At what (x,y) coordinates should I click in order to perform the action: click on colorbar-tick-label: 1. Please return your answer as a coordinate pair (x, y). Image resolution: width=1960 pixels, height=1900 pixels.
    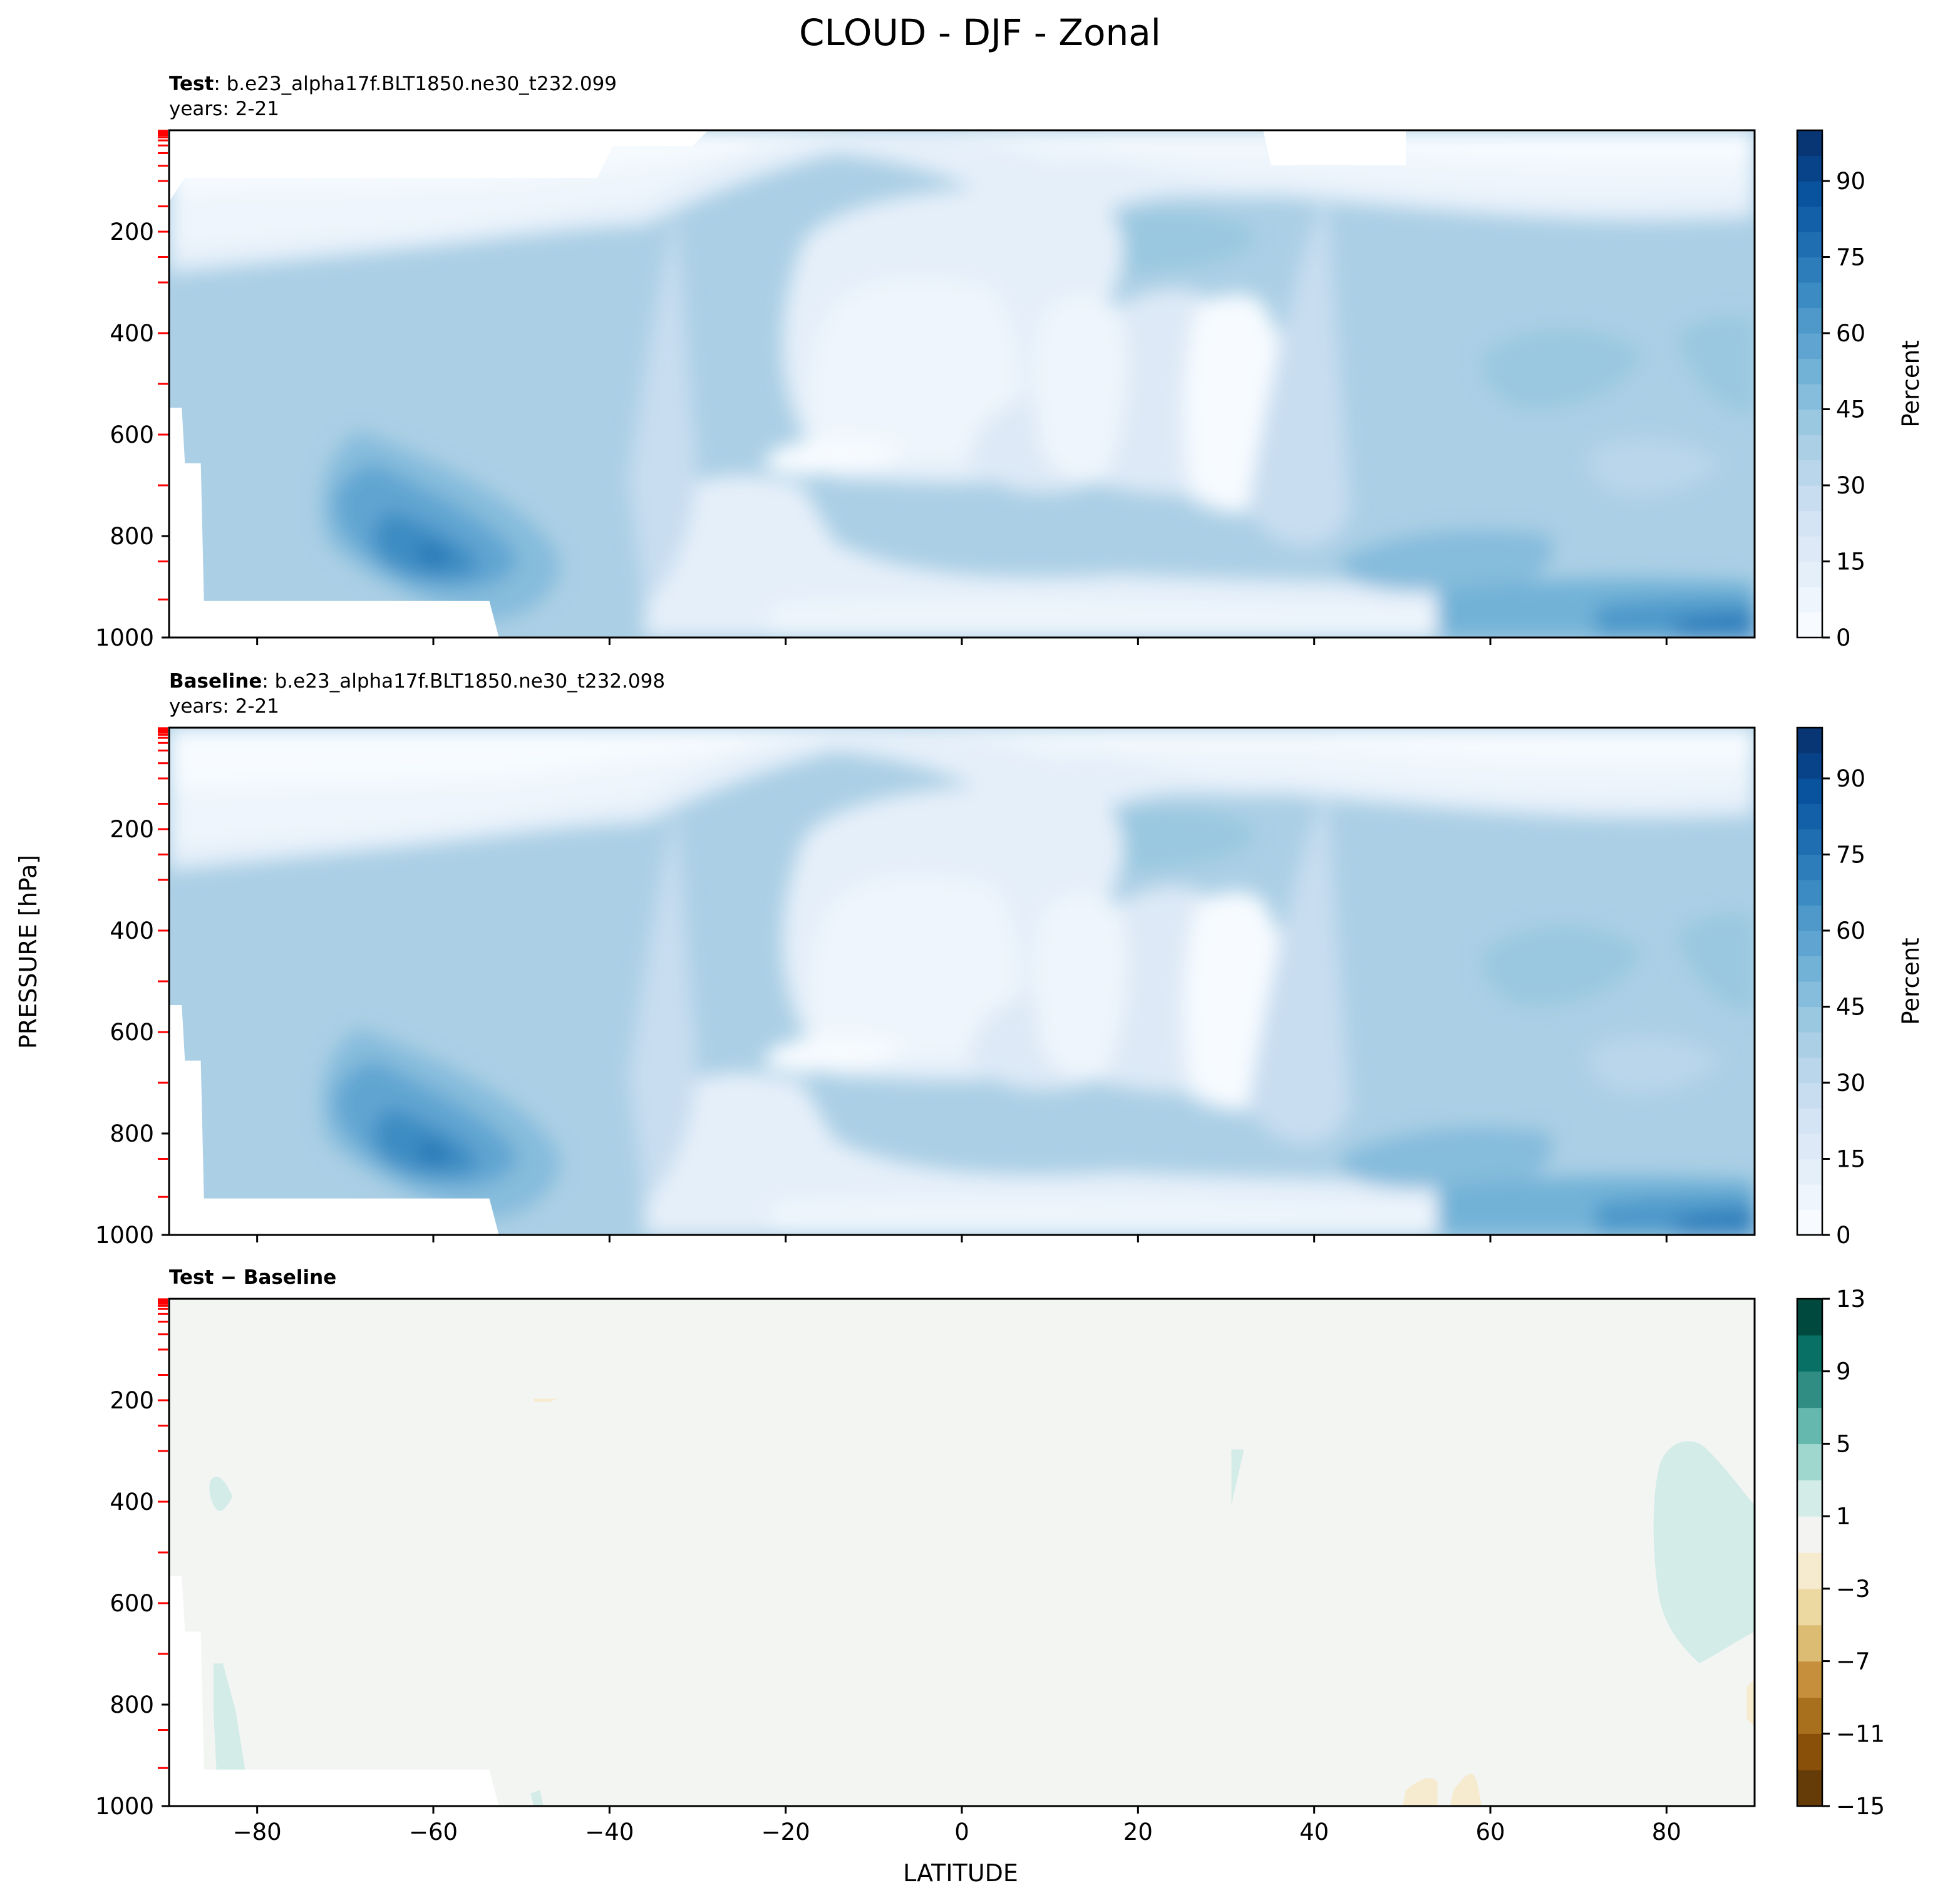
    Looking at the image, I should click on (1843, 1516).